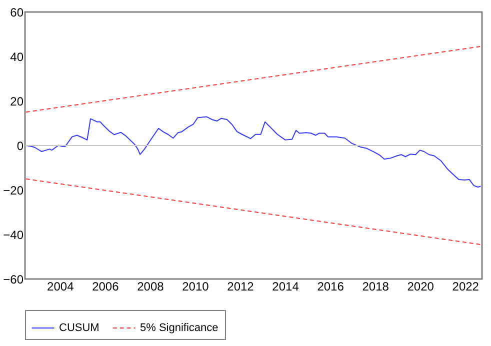 This screenshot has width=491, height=346. Describe the element at coordinates (13, 191) in the screenshot. I see `y-tick-label: −20` at that location.